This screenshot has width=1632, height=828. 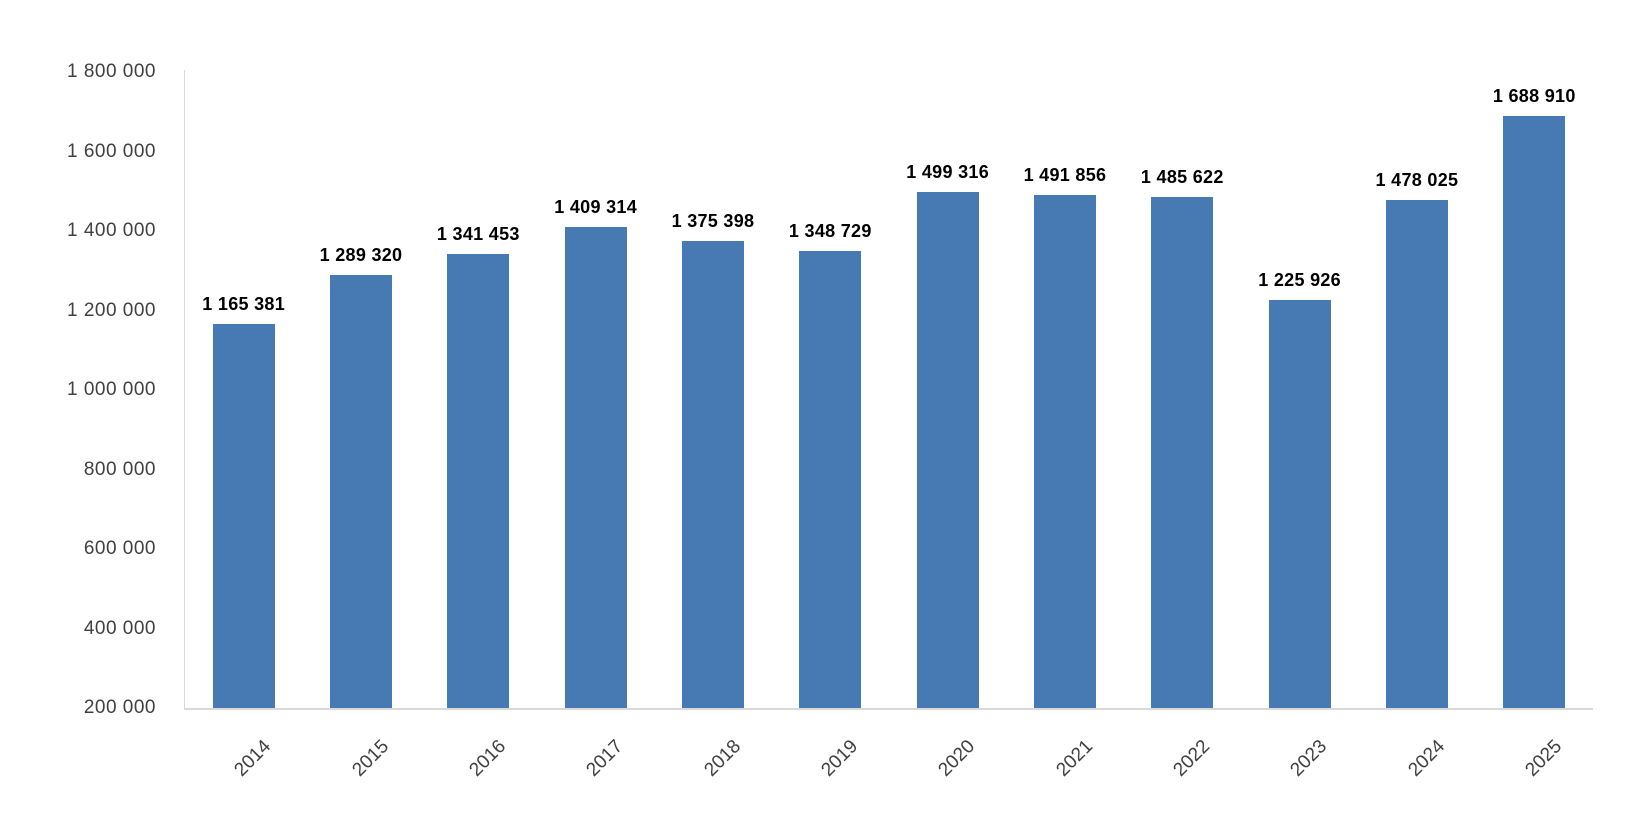 I want to click on bar-2022, so click(x=1182, y=452).